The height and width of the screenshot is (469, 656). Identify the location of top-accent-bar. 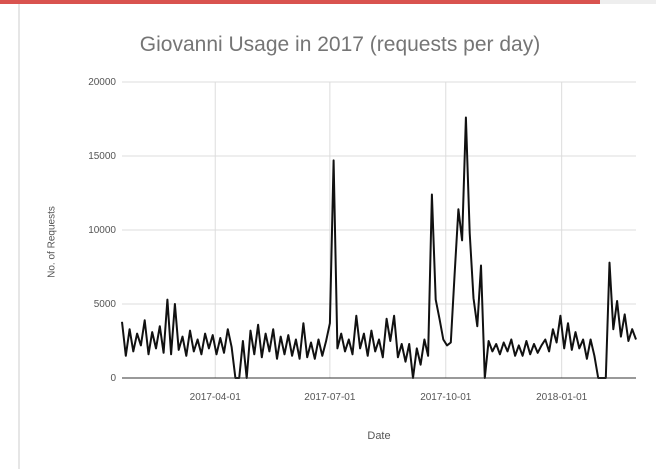
(300, 2).